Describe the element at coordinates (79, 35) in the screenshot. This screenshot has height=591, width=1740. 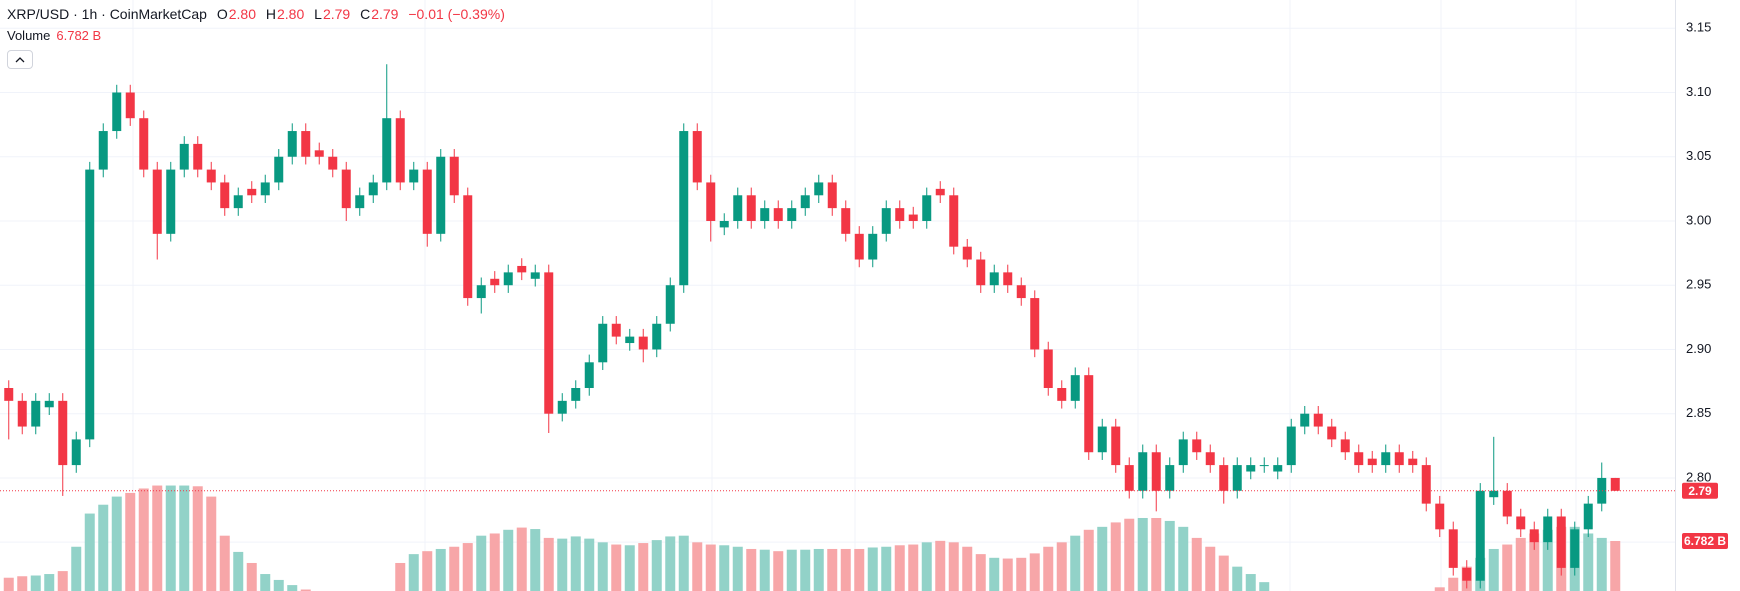
I see `volume-value: 6.782 B` at that location.